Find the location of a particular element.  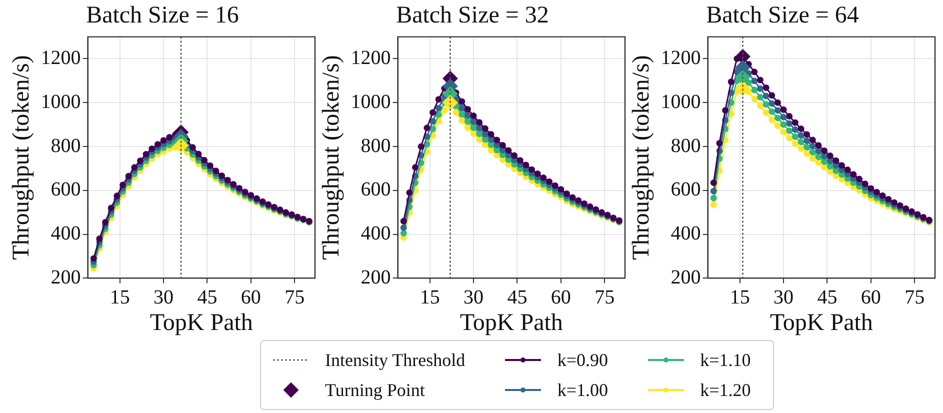

chart-title: Batch Size = 16 is located at coordinates (162, 15).